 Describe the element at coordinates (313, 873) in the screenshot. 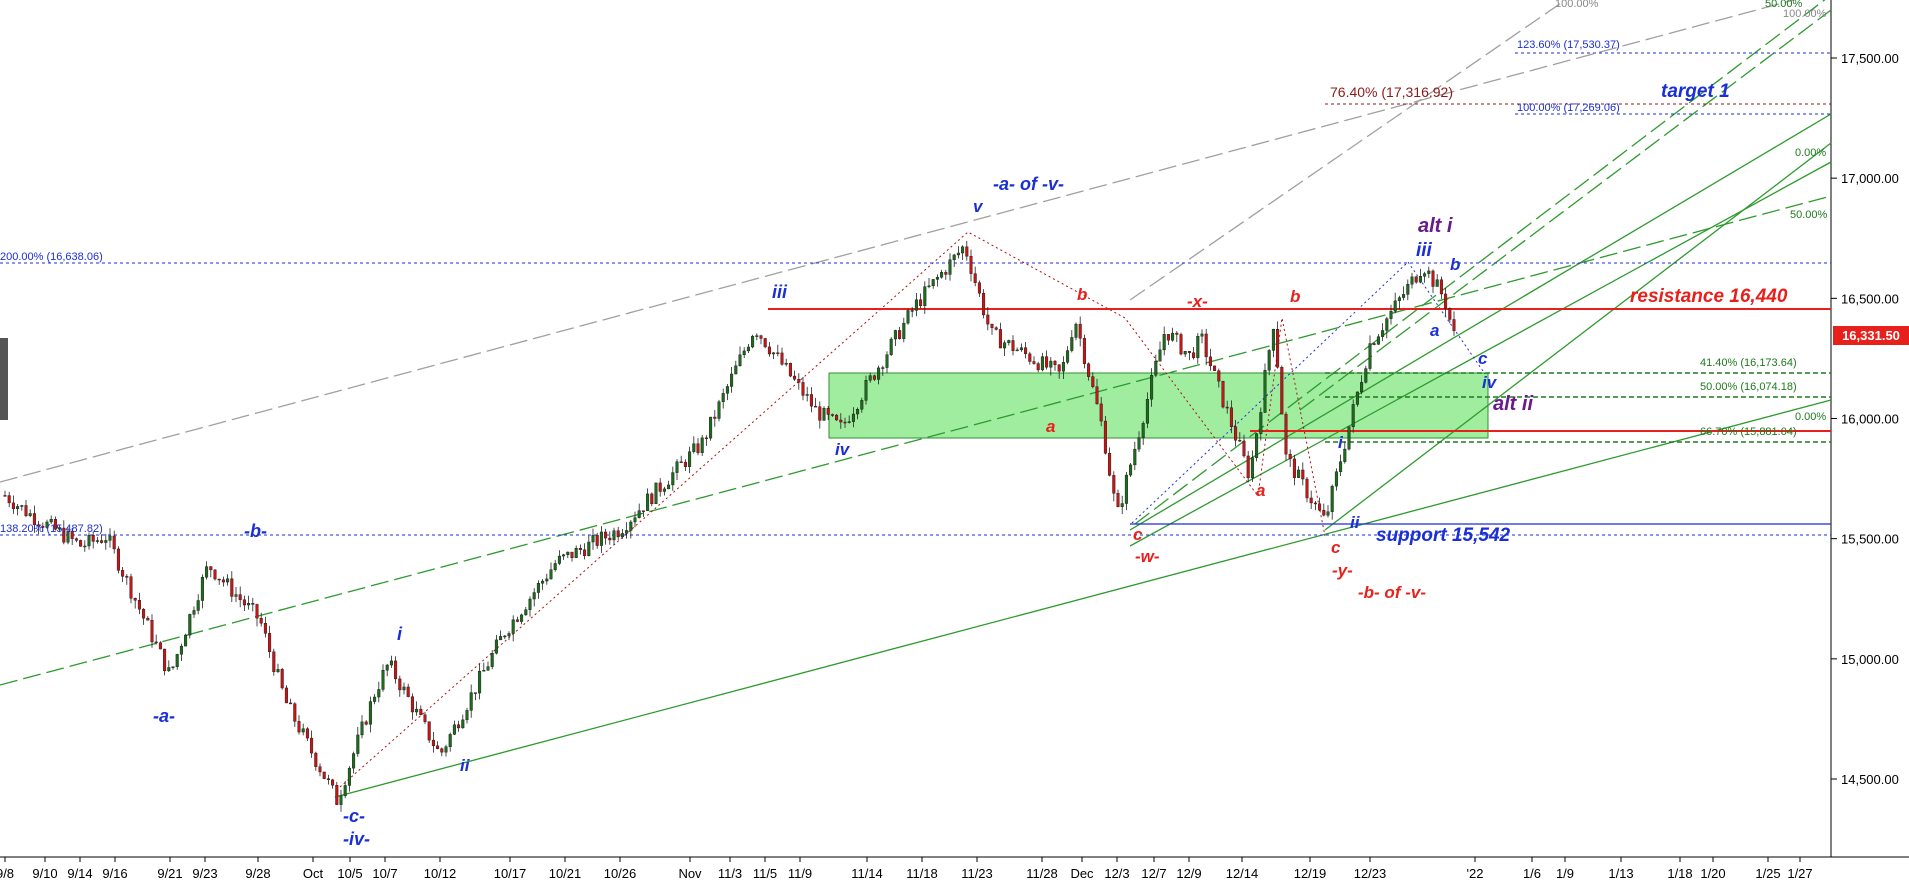

I see `x-tick-label: Oct` at that location.